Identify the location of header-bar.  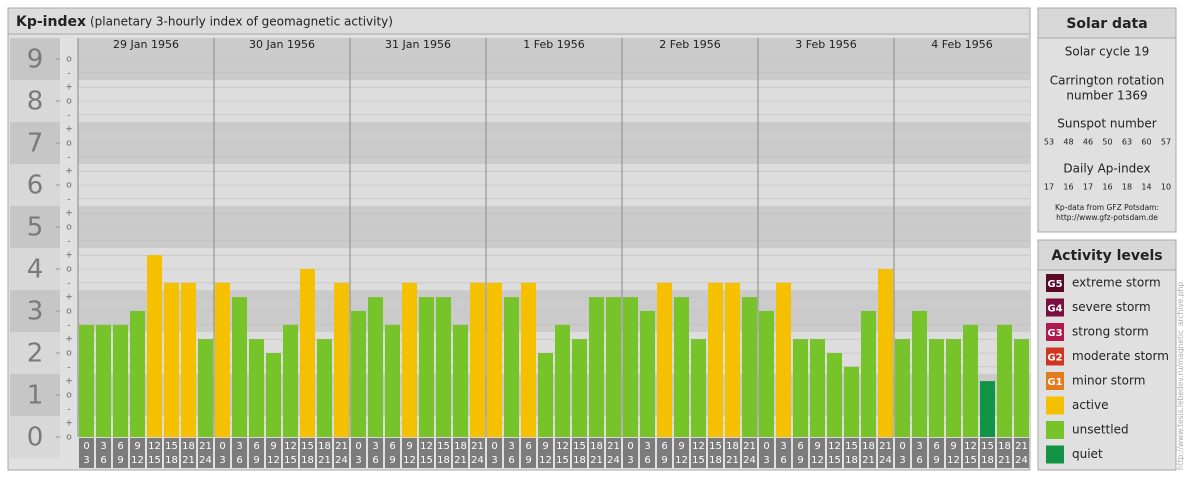
(519, 21).